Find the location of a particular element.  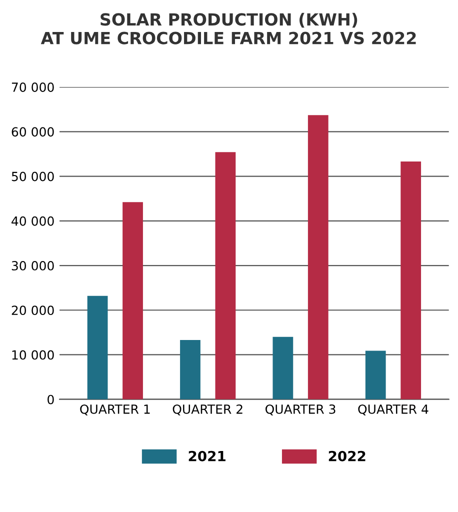

y-tick-label: 30 000 is located at coordinates (33, 265).